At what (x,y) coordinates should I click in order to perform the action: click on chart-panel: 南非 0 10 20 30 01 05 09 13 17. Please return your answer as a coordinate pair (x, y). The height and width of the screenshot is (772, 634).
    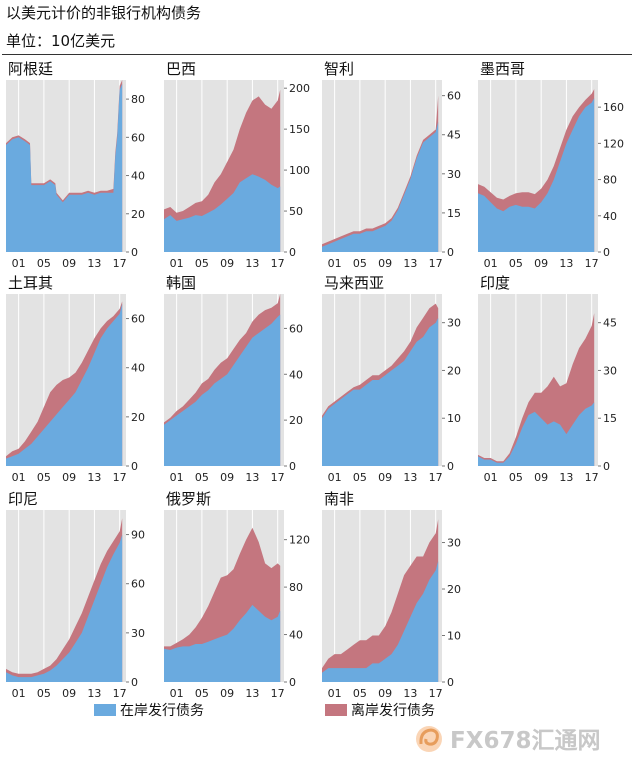
    Looking at the image, I should click on (400, 596).